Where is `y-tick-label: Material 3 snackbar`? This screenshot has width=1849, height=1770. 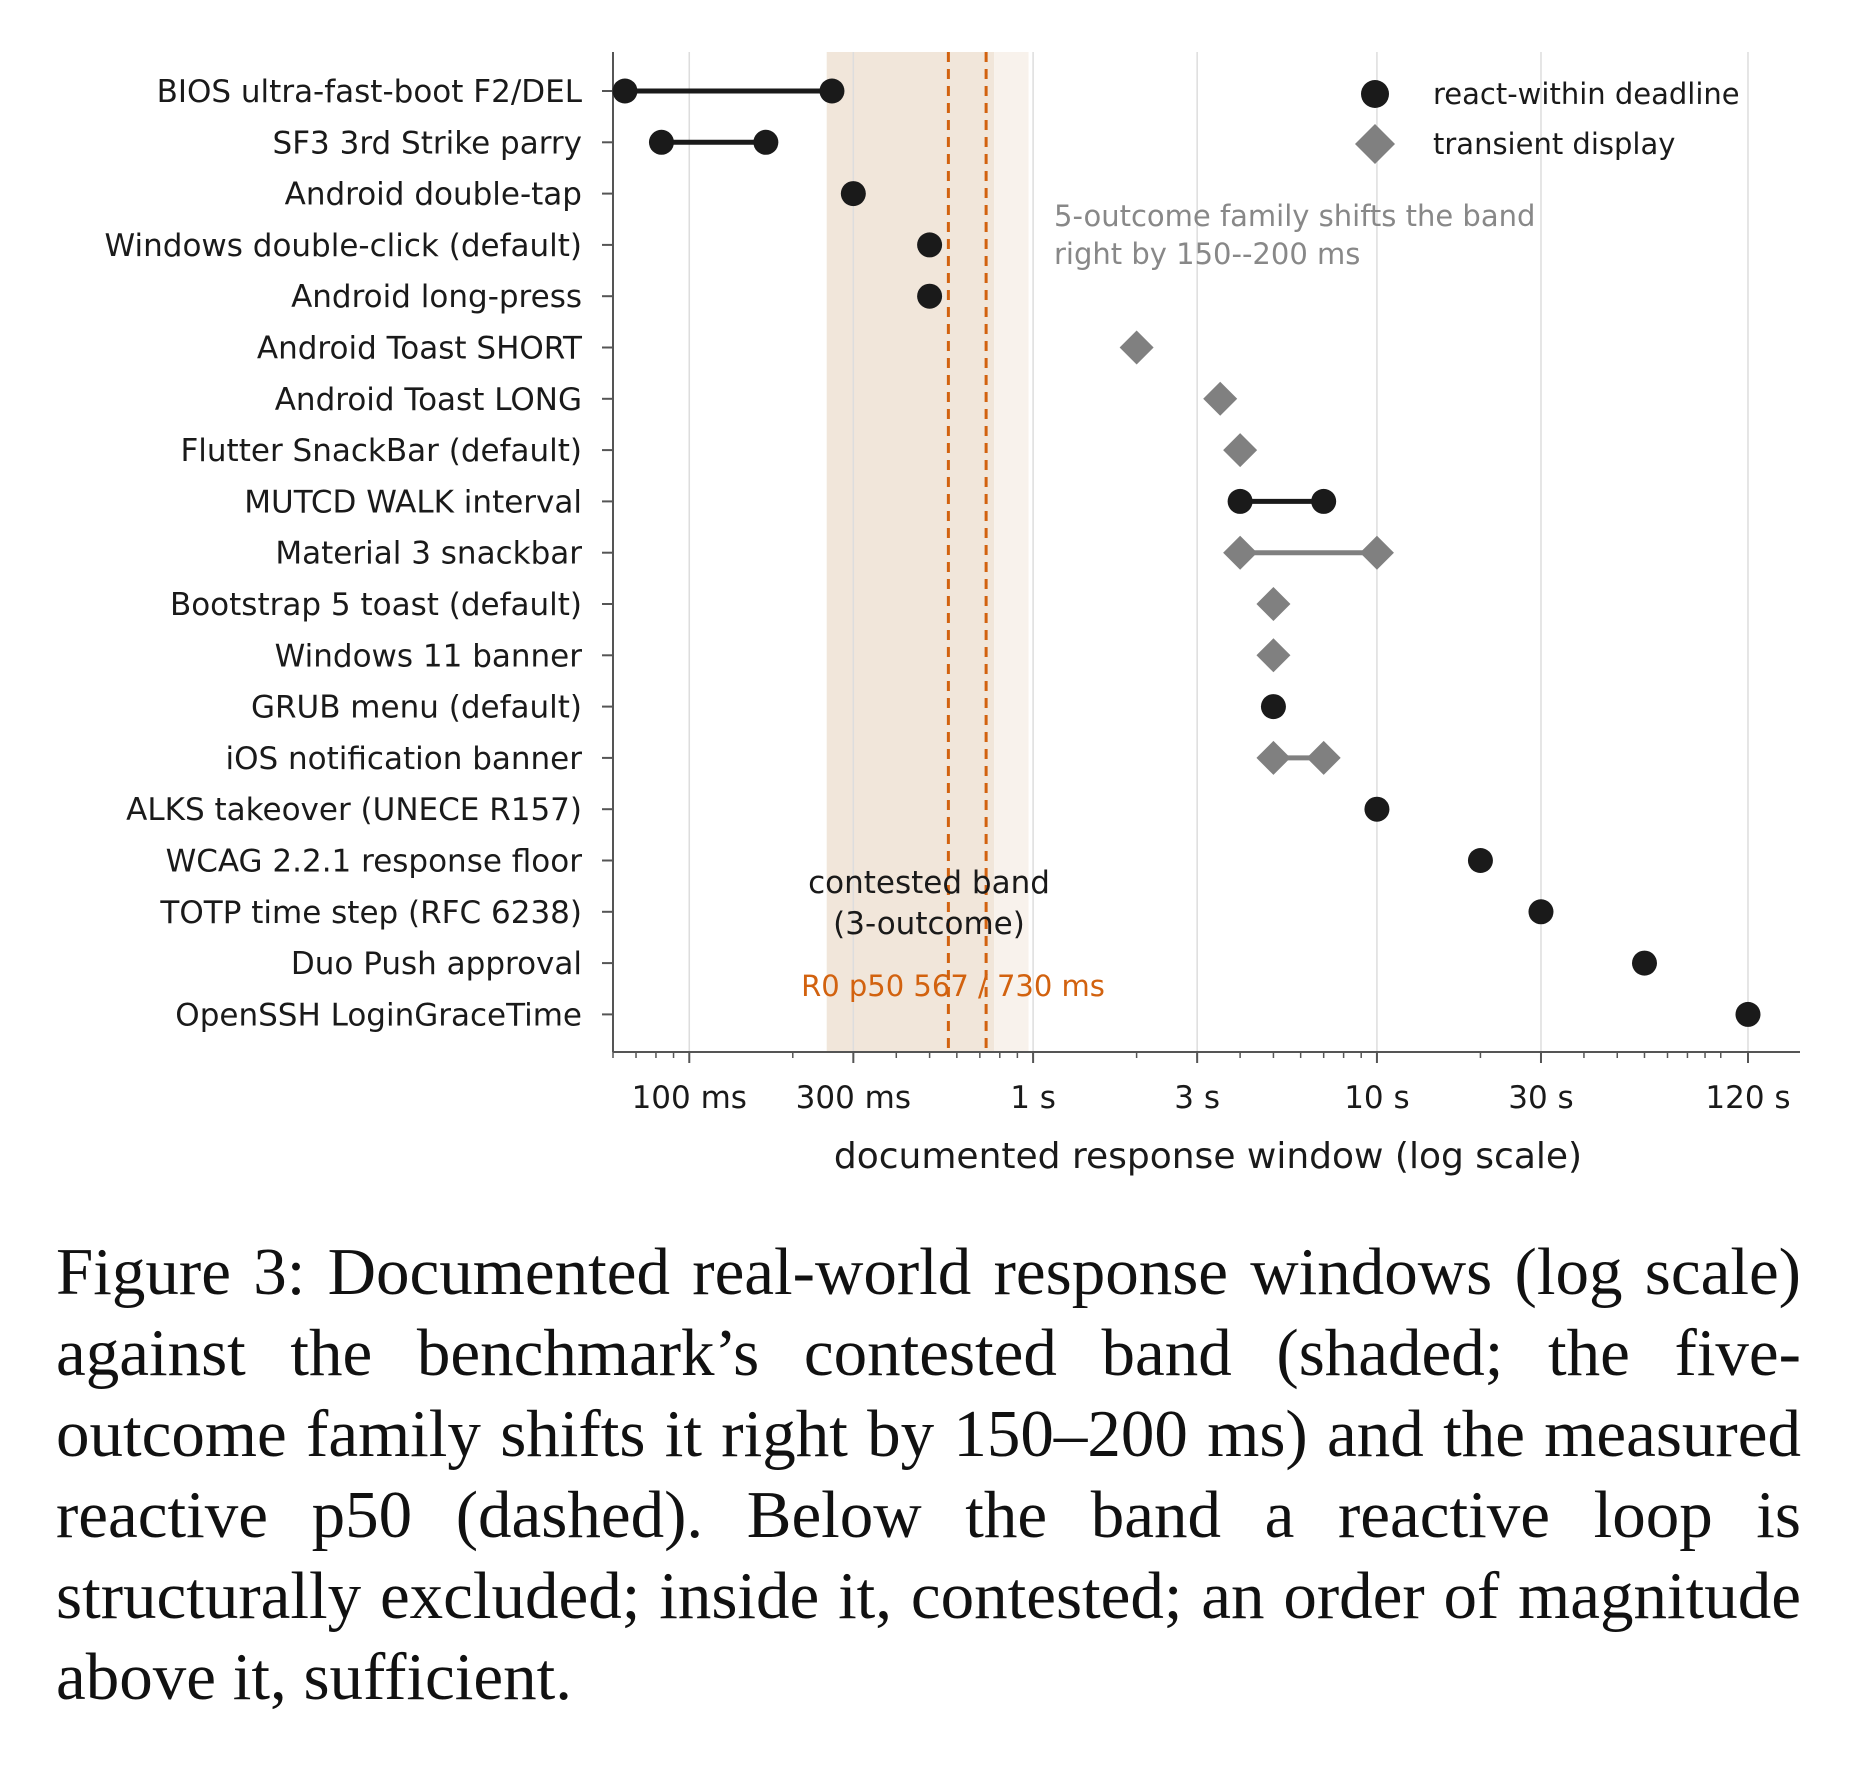 y-tick-label: Material 3 snackbar is located at coordinates (428, 554).